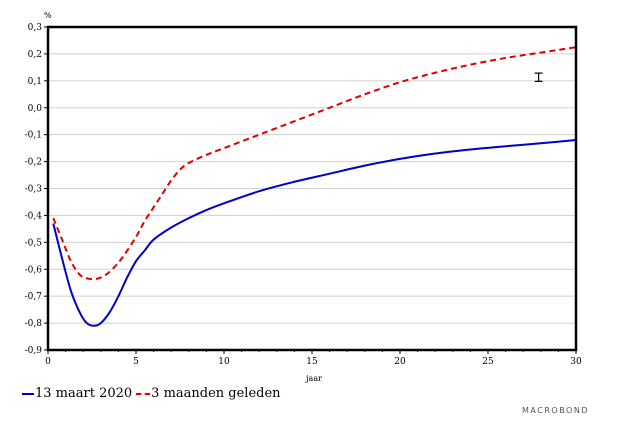  What do you see at coordinates (33, 163) in the screenshot?
I see `y-tick-label: -0,2` at bounding box center [33, 163].